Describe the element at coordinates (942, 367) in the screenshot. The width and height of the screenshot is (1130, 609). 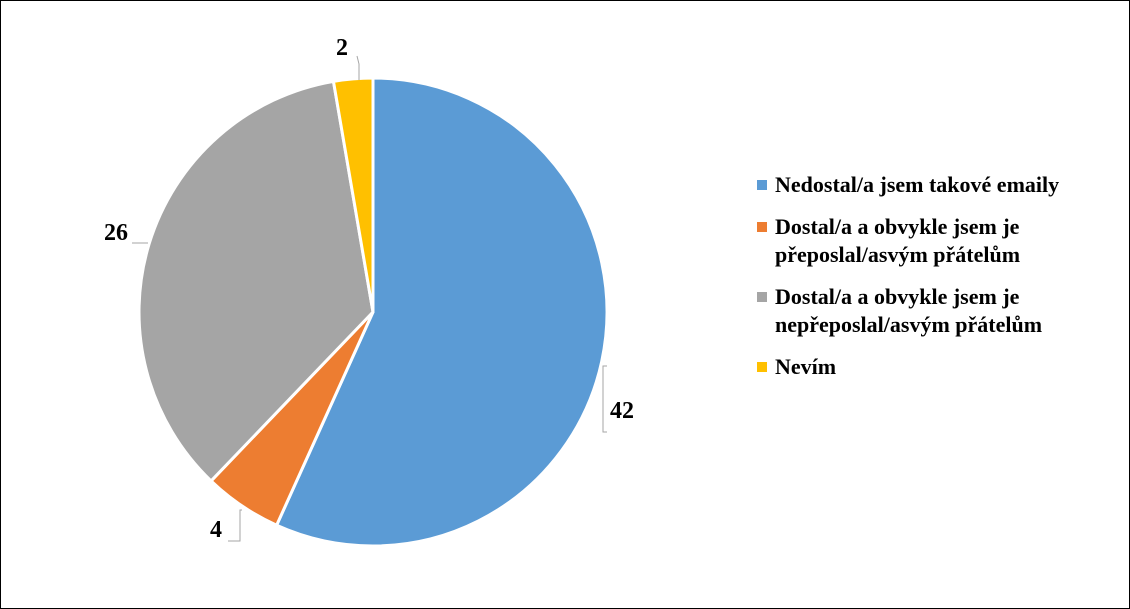
I see `legend-item-4: Nevím` at that location.